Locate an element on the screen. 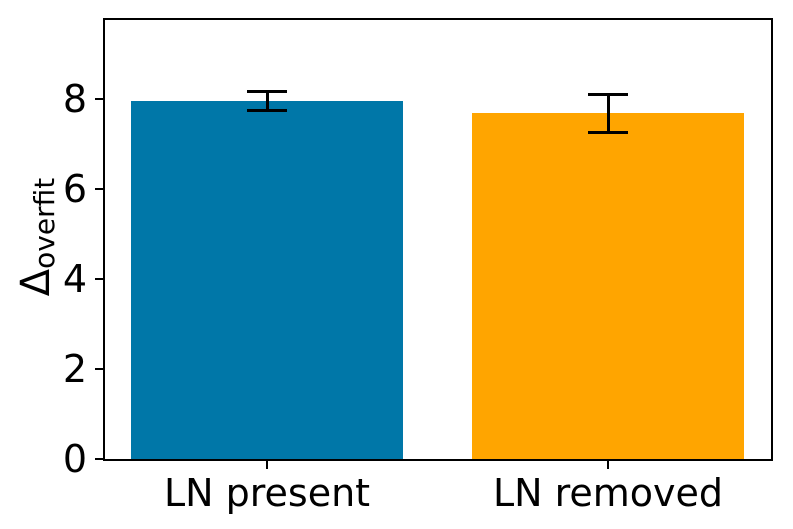 This screenshot has height=529, width=793. y-tick-label: 0 is located at coordinates (74, 459).